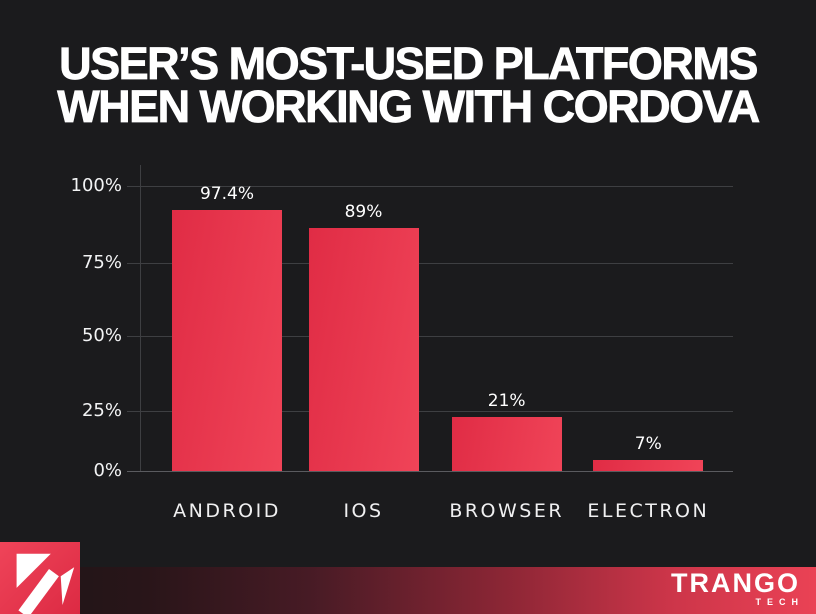 This screenshot has width=816, height=614. I want to click on bar-electron, so click(648, 465).